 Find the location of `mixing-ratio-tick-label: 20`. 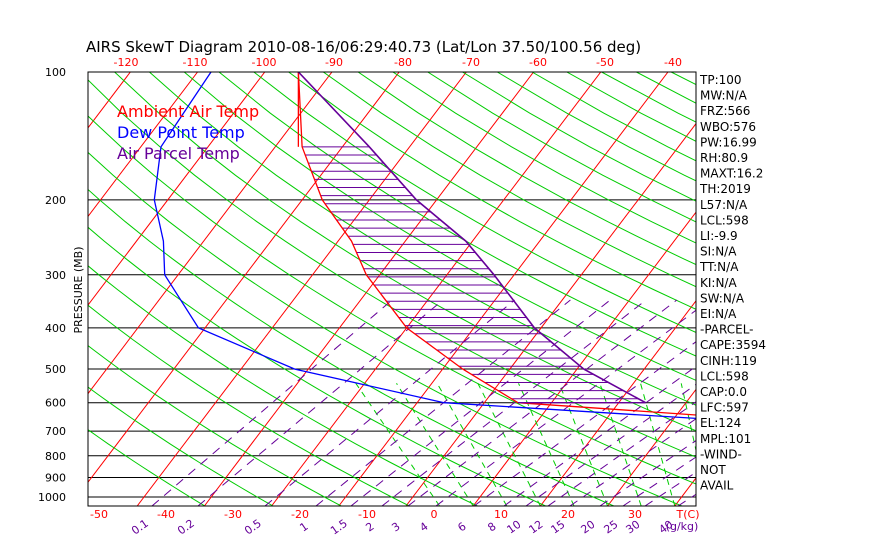

mixing-ratio-tick-label: 20 is located at coordinates (588, 527).